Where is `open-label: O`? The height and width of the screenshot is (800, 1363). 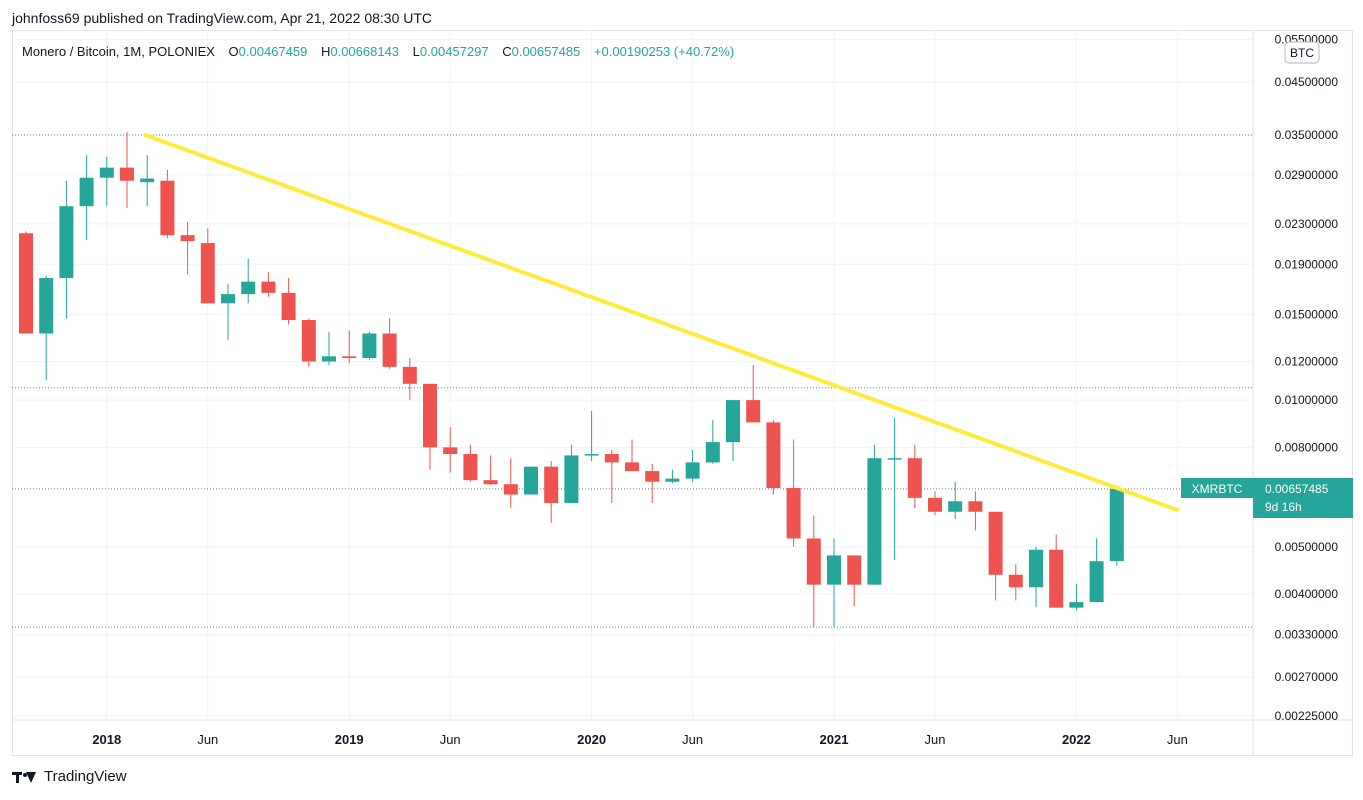
open-label: O is located at coordinates (233, 51).